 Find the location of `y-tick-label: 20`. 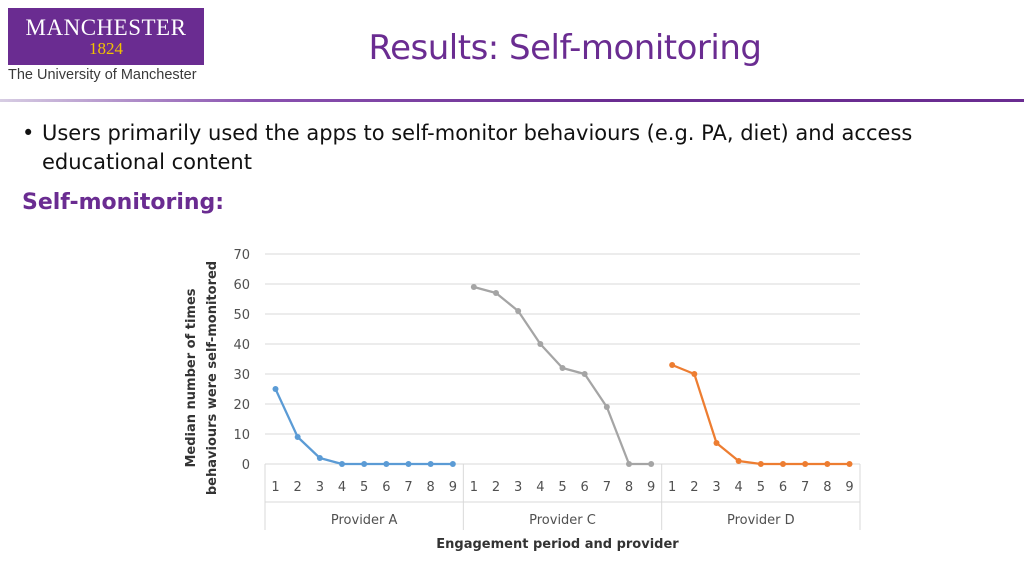

y-tick-label: 20 is located at coordinates (241, 405).